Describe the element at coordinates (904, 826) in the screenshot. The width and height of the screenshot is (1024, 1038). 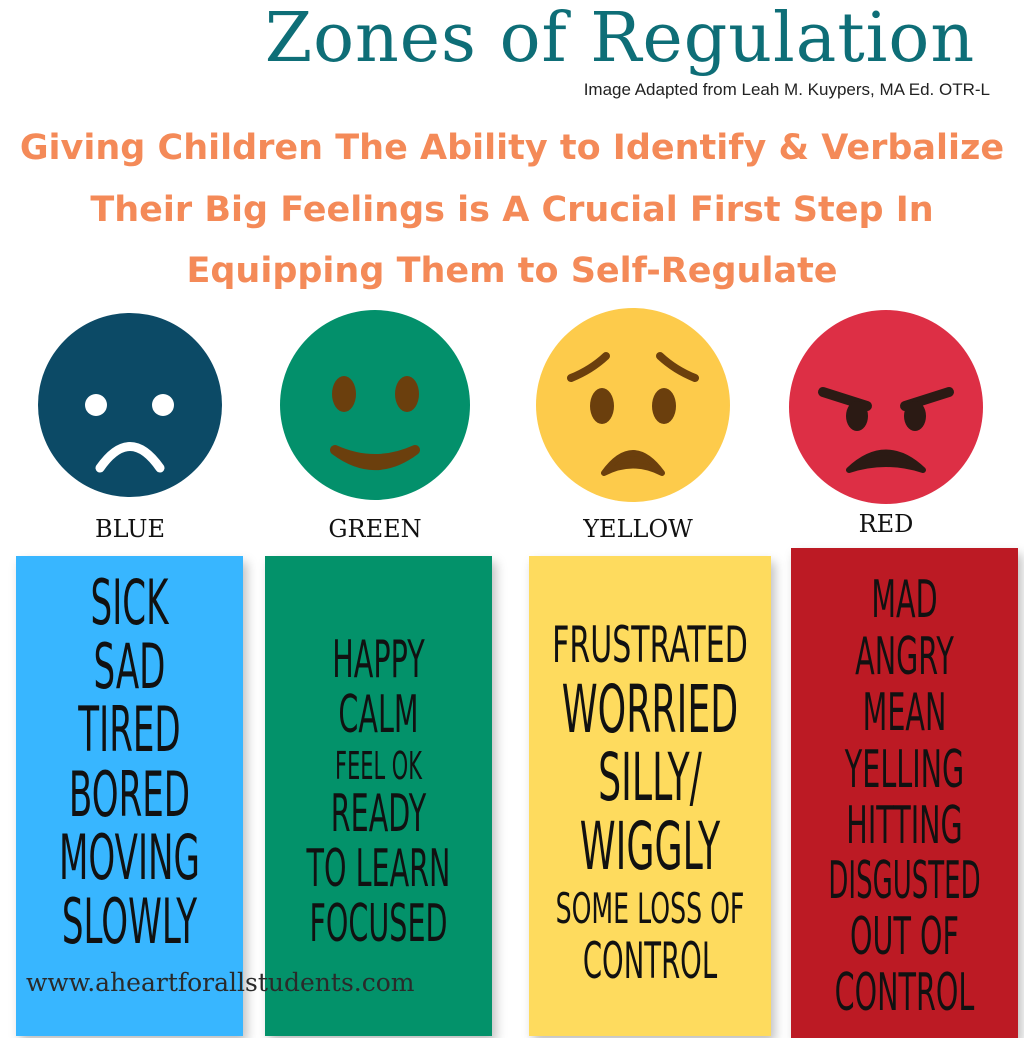
I see `feeling-word: HITTING` at that location.